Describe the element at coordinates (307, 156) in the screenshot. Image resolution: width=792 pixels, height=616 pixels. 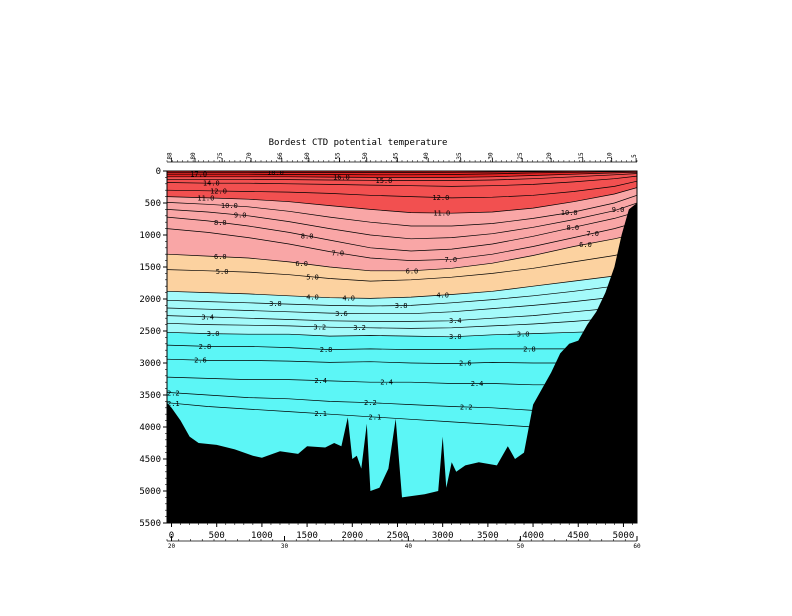
I see `station-label: 60` at that location.